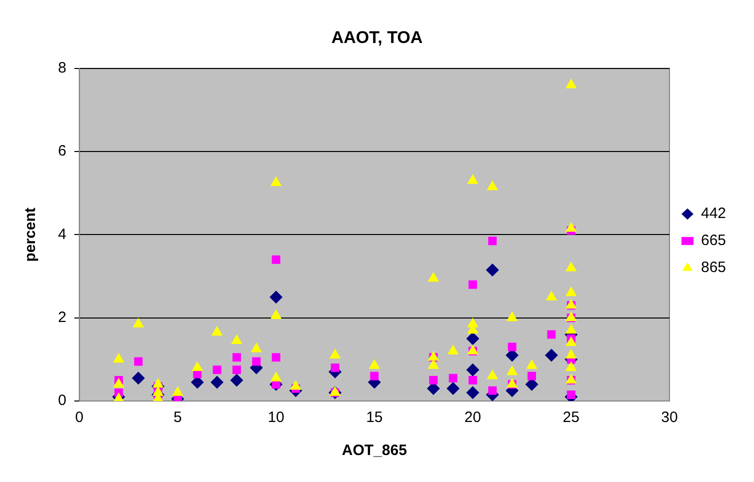 The image size is (754, 482). What do you see at coordinates (62, 234) in the screenshot?
I see `y-tick-label: 4` at bounding box center [62, 234].